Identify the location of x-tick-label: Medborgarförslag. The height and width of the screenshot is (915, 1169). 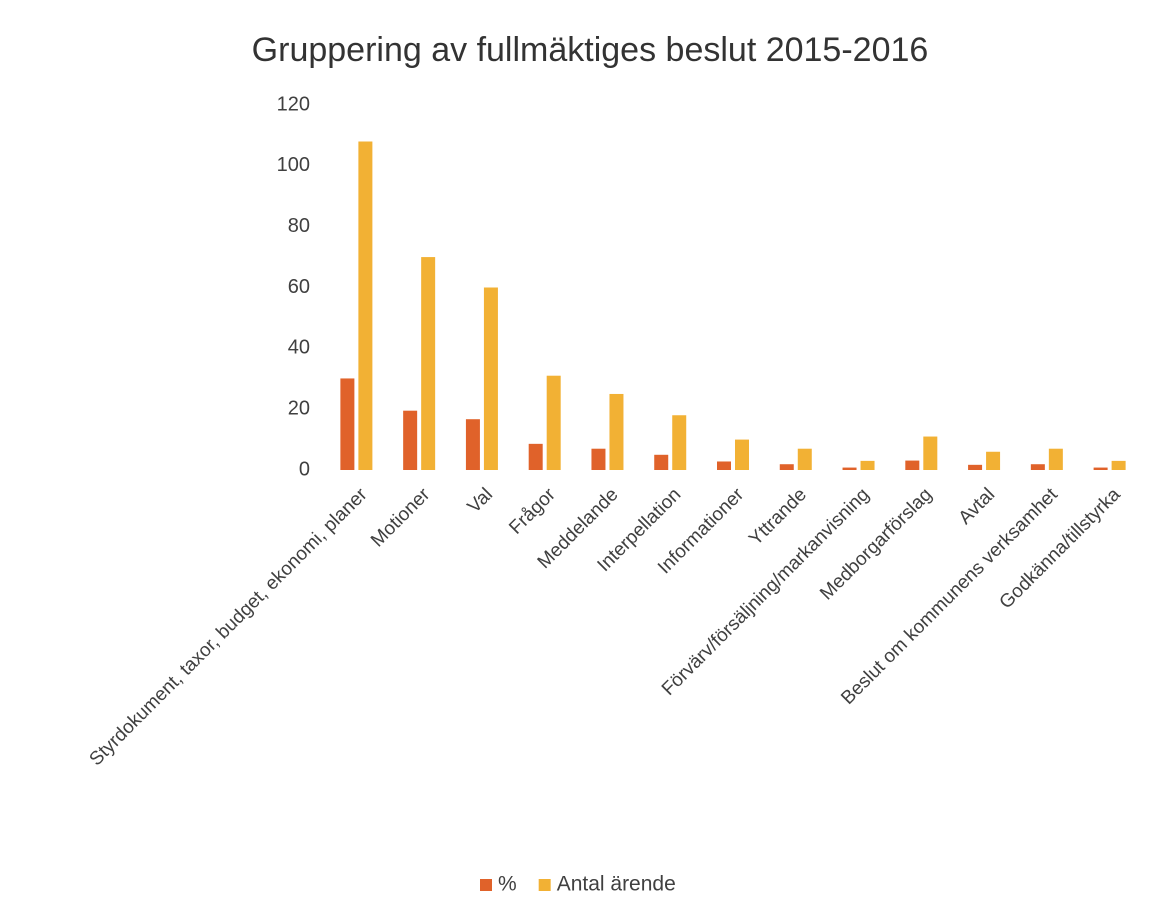
(876, 544).